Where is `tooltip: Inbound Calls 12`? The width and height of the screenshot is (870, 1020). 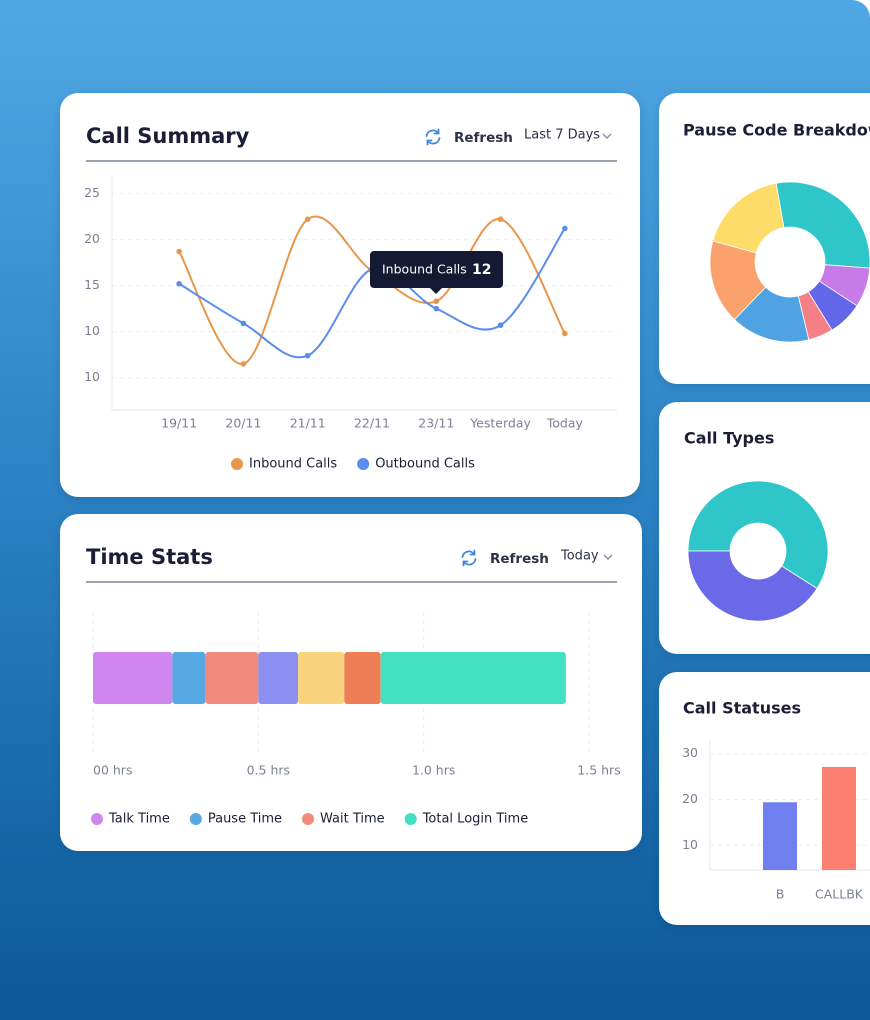 tooltip: Inbound Calls 12 is located at coordinates (436, 272).